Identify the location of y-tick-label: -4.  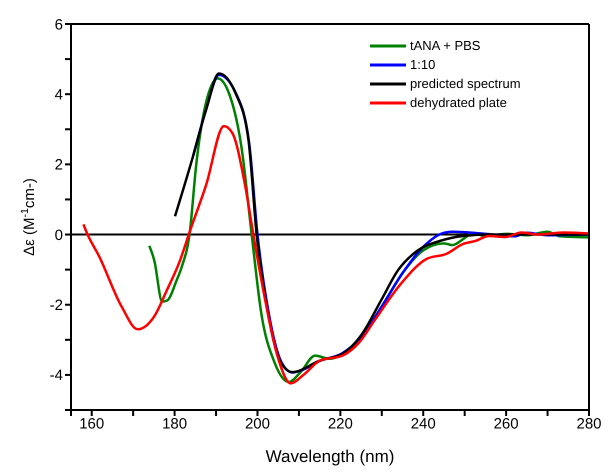
(56, 375).